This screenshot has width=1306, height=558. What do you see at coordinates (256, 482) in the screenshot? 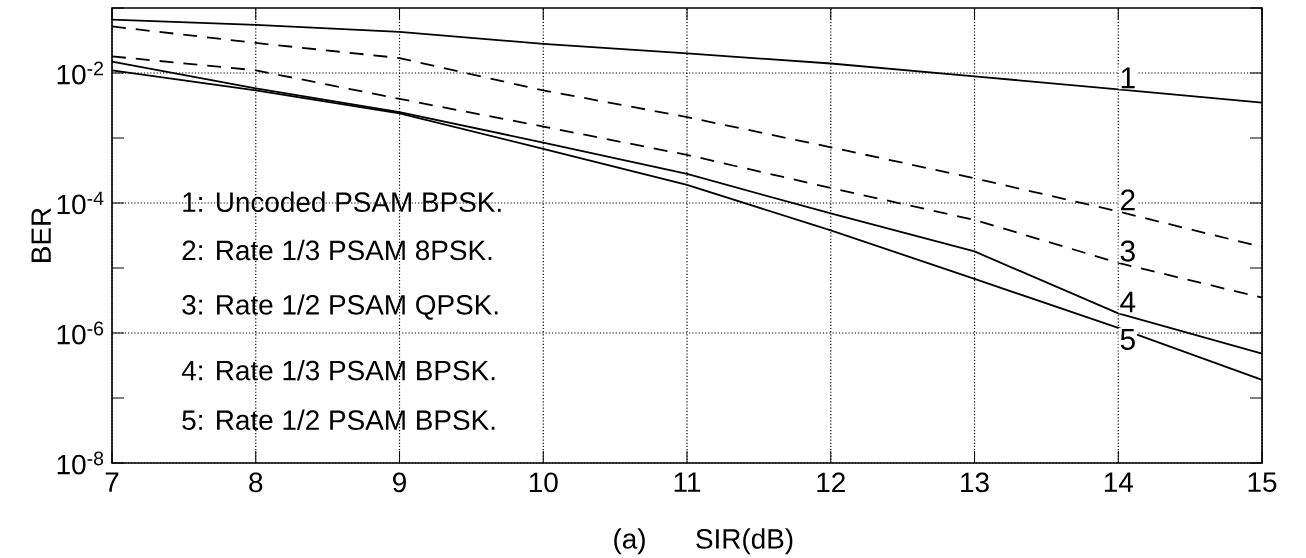
I see `x-tick-label: 8` at bounding box center [256, 482].